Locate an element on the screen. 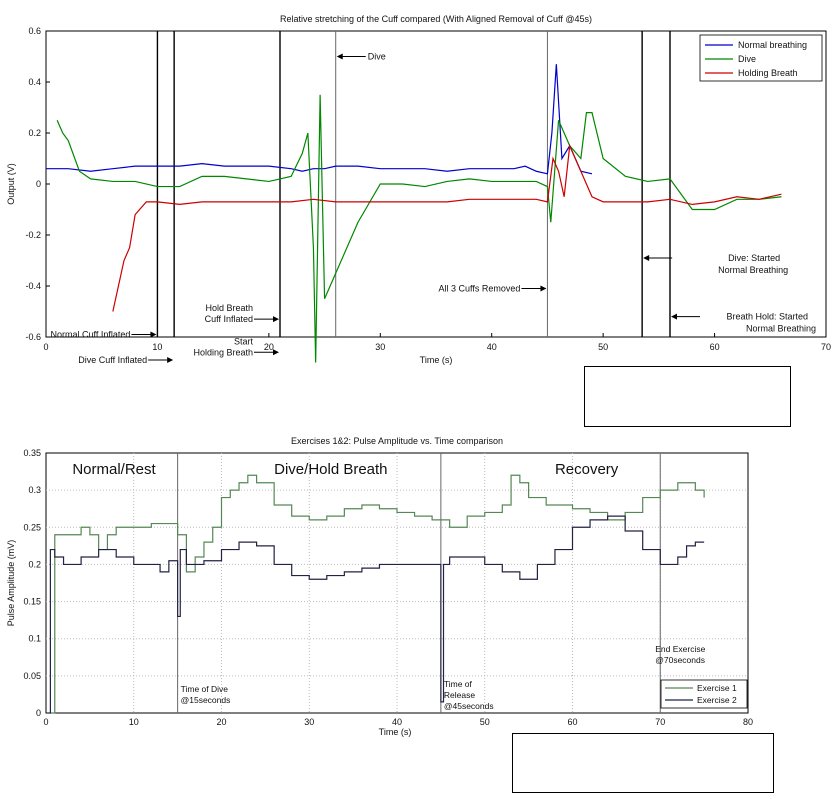 This screenshot has height=799, width=839. chart2-annotation-text: @15seconds is located at coordinates (206, 700).